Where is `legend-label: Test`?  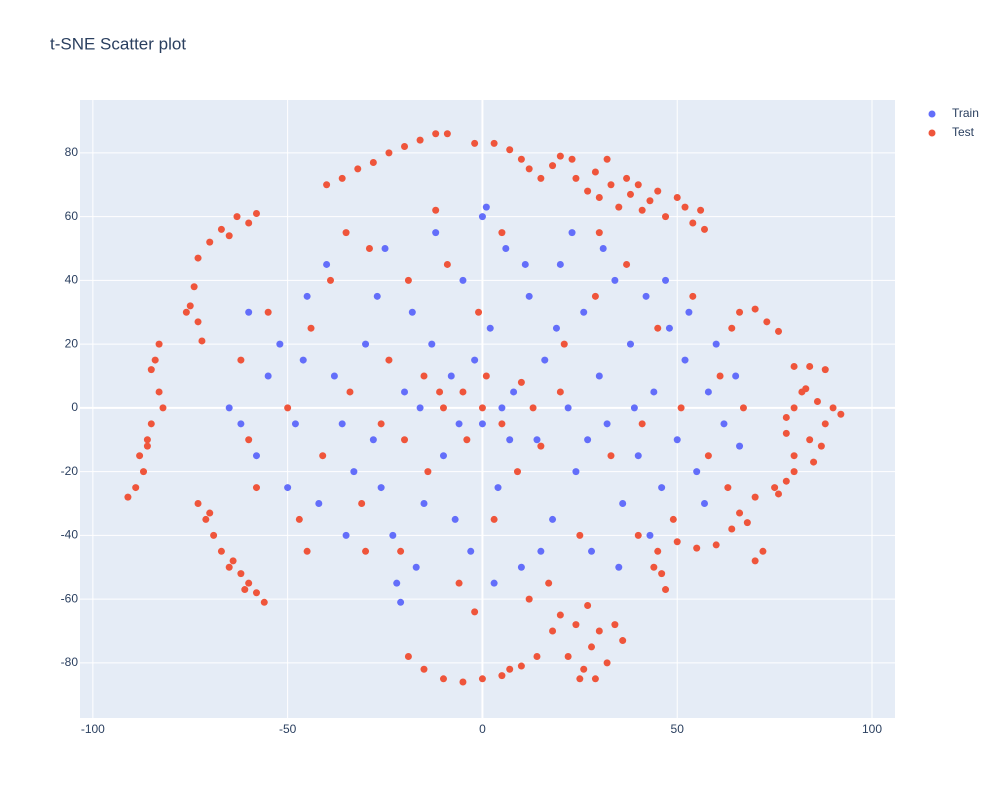
legend-label: Test is located at coordinates (963, 132).